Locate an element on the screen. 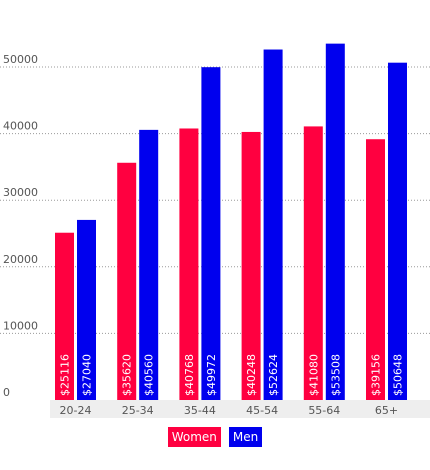  legend-women: Women is located at coordinates (194, 437).